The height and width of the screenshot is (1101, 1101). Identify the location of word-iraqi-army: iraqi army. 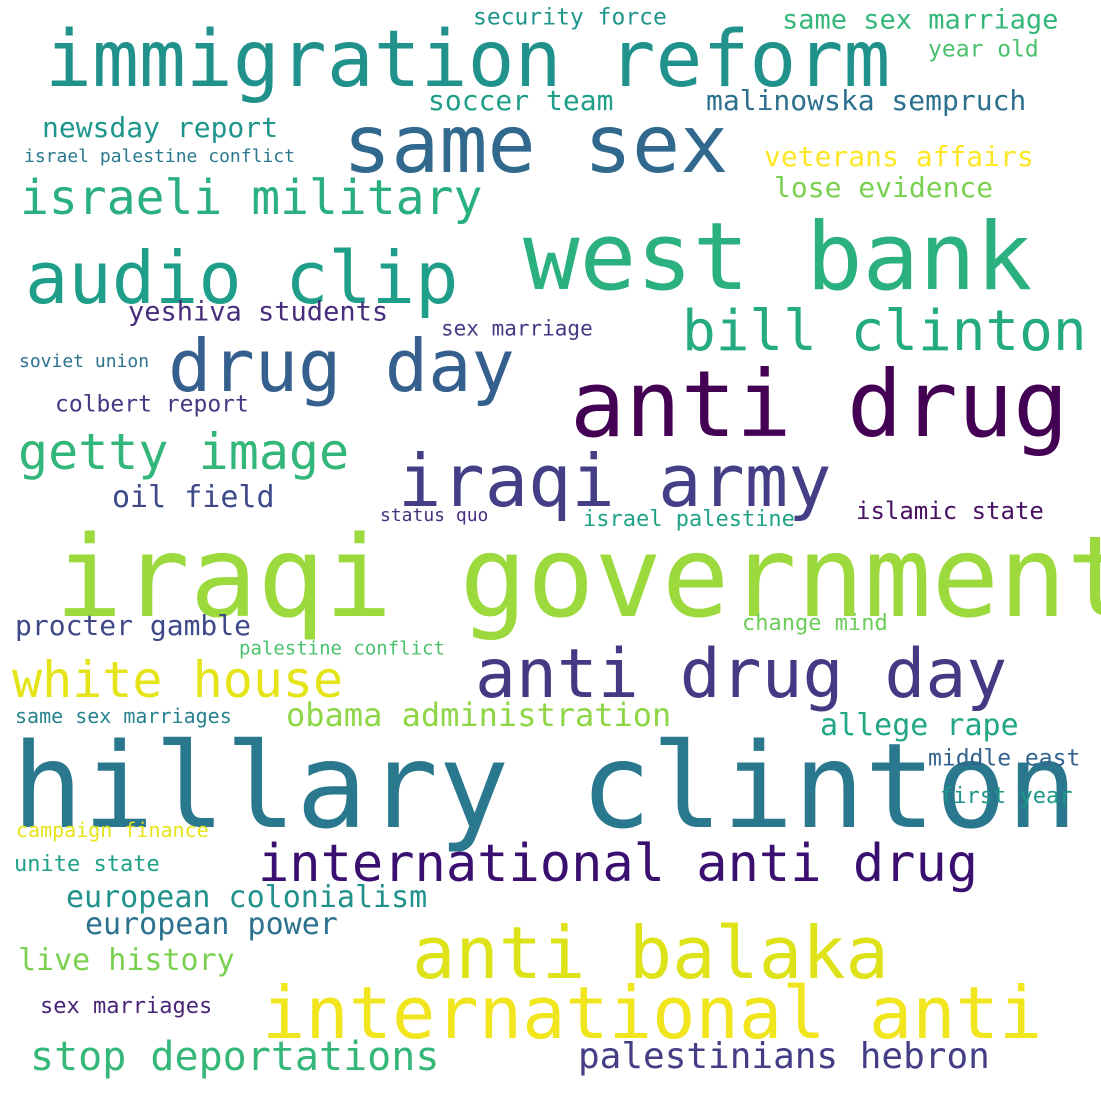
(615, 481).